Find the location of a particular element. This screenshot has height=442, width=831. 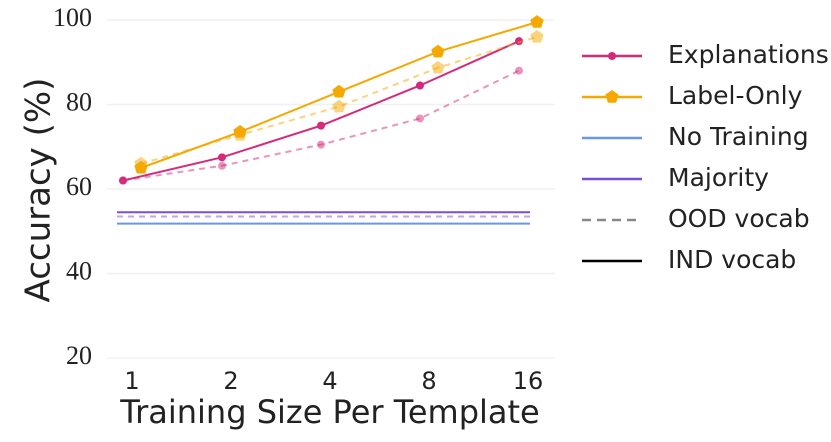

x-tick-label: 1 is located at coordinates (131, 381).